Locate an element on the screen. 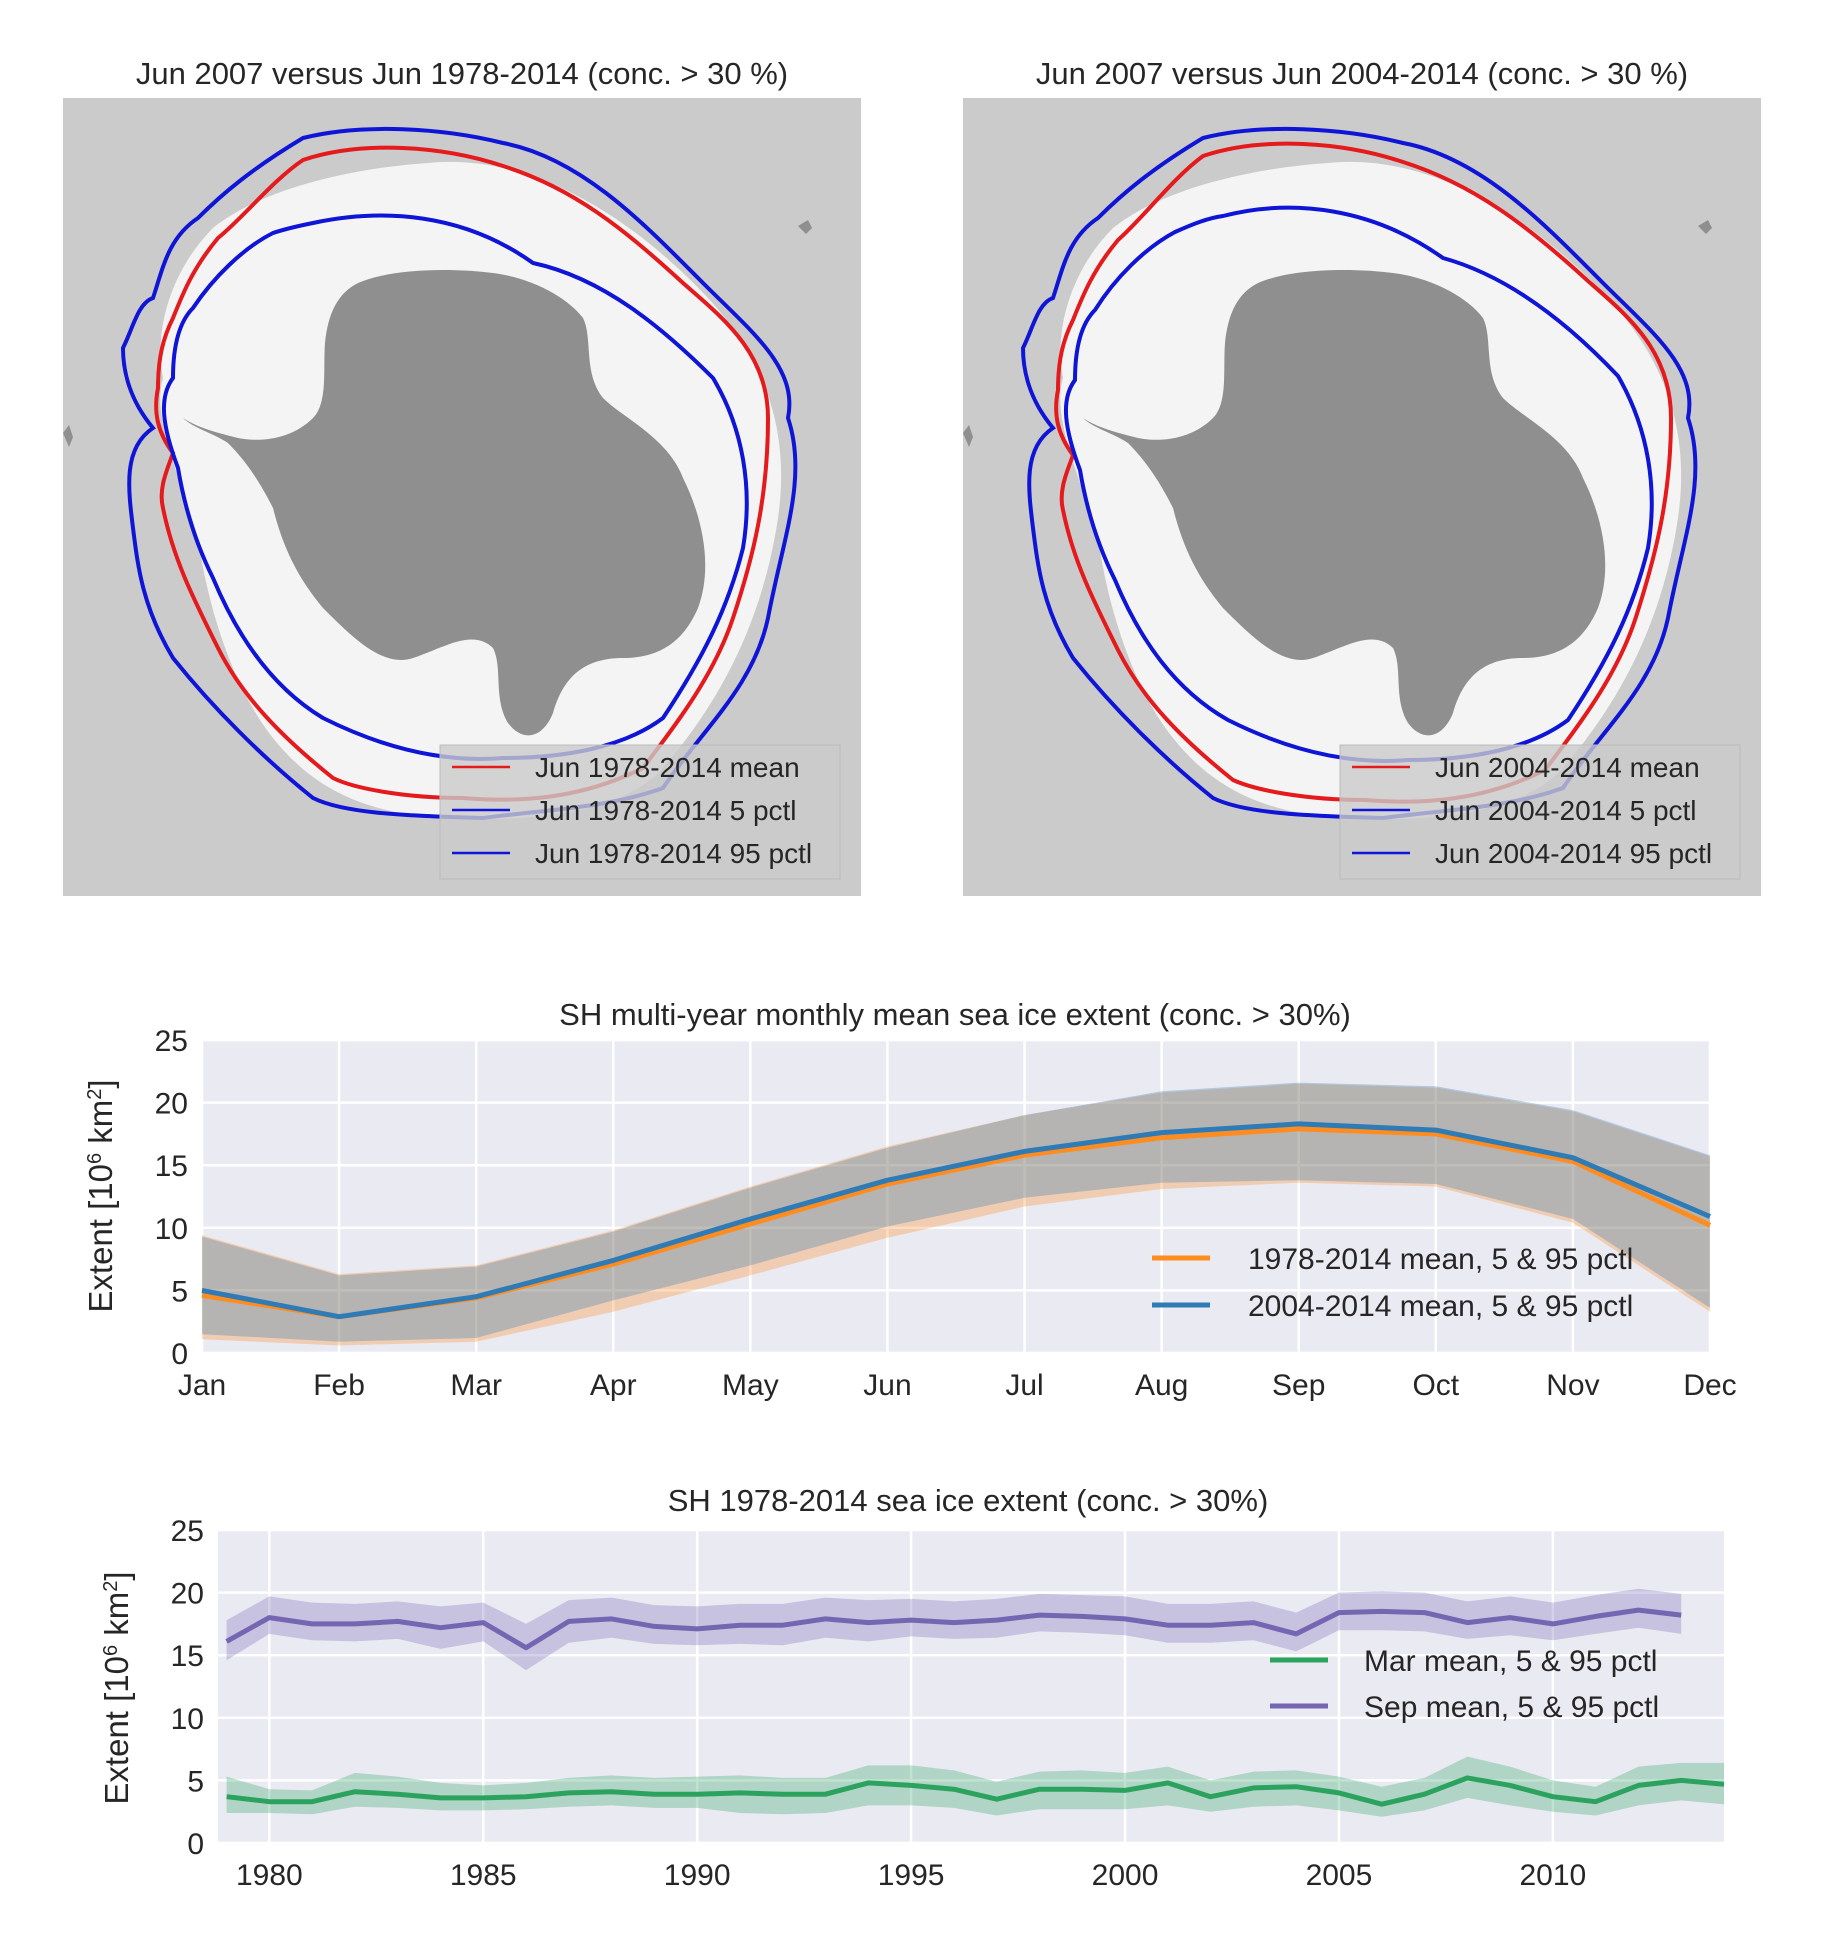  x-tick-labels: Jan Feb Mar Apr May Jun Jul Aug Sep Oct Nov Dec is located at coordinates (957, 1385).